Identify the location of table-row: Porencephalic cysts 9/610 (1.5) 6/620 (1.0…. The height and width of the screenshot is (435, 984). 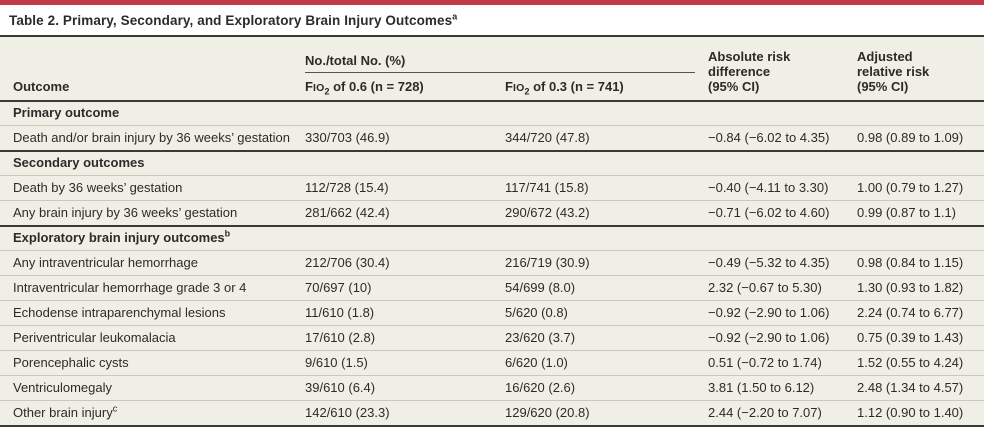
(492, 362).